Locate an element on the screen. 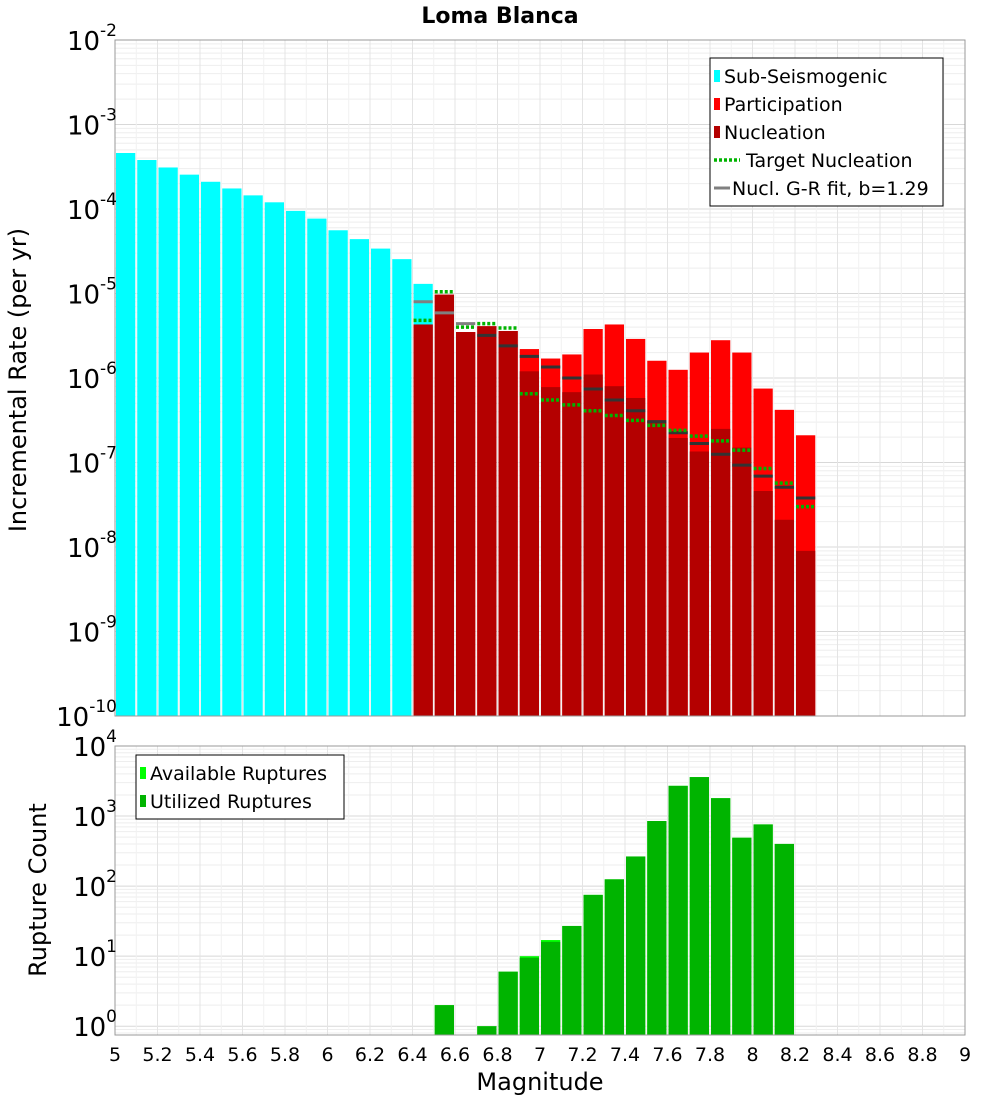 The width and height of the screenshot is (1000, 1100). x-tick-label: 8.2 is located at coordinates (795, 1055).